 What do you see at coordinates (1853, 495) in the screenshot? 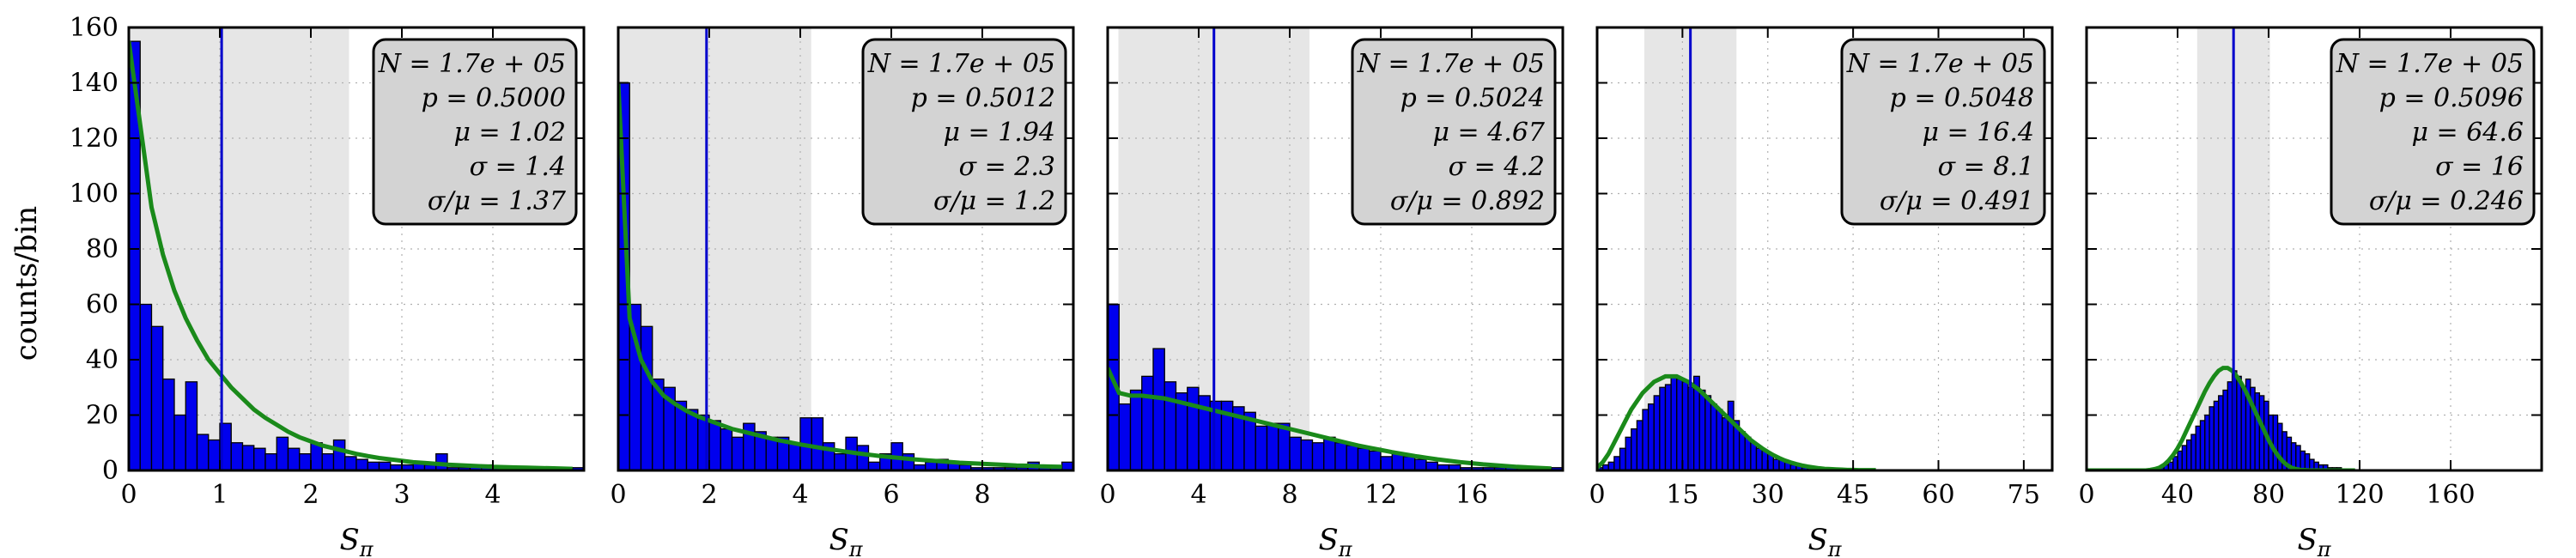
I see `x-tick-label: 45` at bounding box center [1853, 495].